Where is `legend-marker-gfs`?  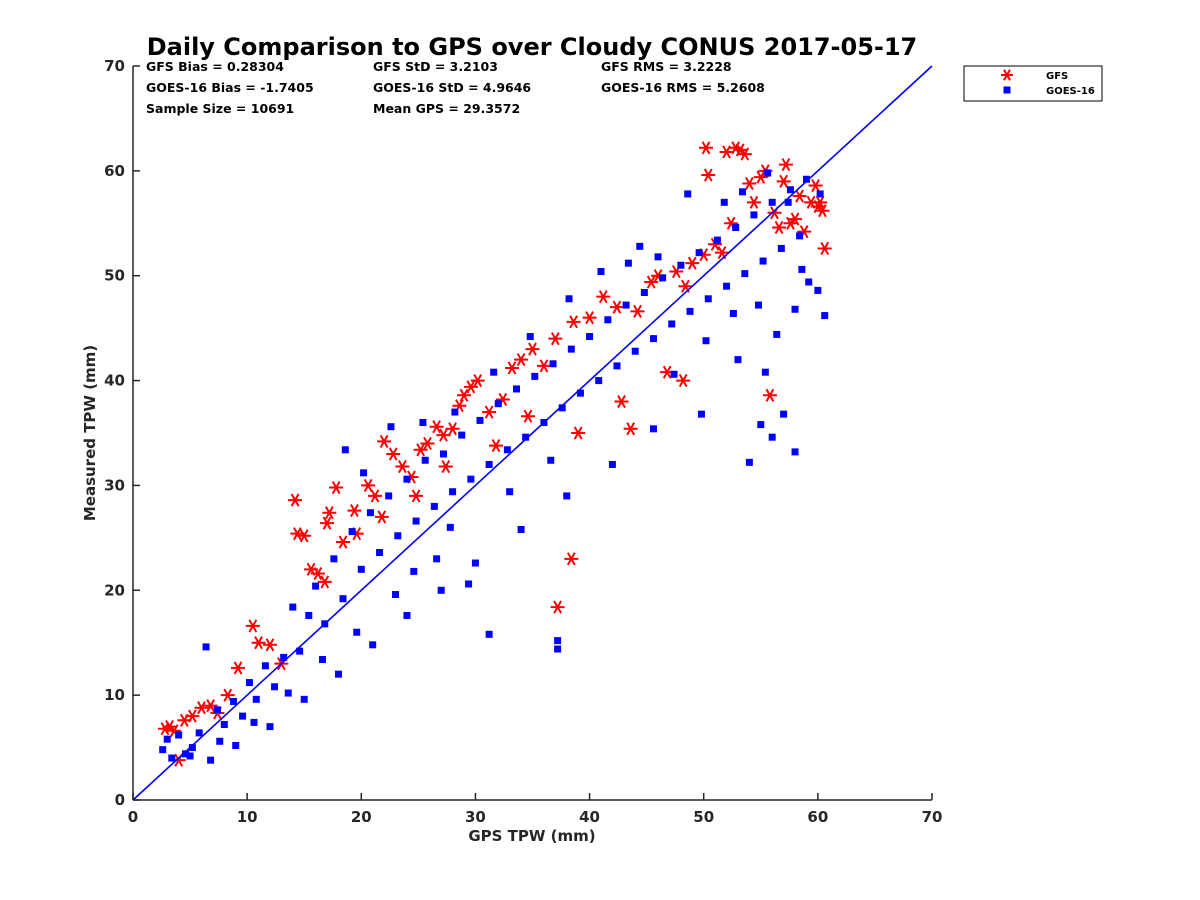 legend-marker-gfs is located at coordinates (1007, 75).